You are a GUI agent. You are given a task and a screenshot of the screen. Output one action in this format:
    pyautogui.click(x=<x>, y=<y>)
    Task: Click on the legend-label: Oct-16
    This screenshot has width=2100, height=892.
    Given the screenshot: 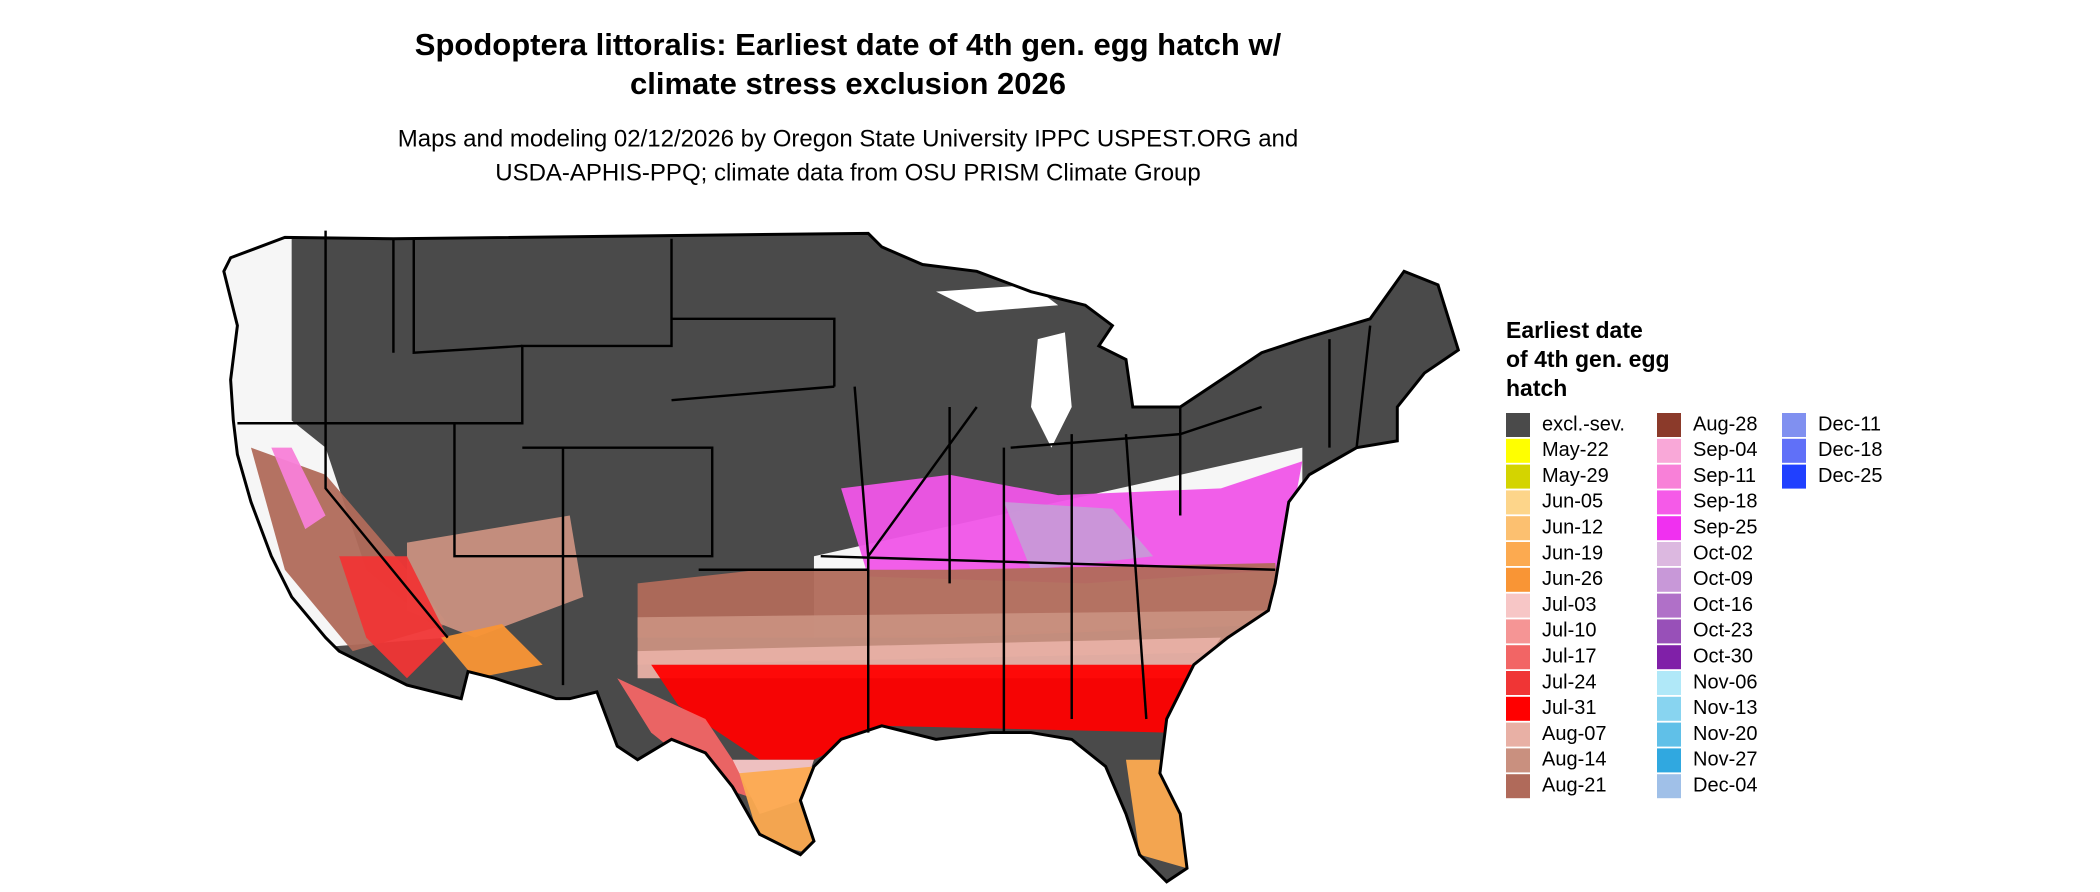 What is the action you would take?
    pyautogui.click(x=1723, y=605)
    